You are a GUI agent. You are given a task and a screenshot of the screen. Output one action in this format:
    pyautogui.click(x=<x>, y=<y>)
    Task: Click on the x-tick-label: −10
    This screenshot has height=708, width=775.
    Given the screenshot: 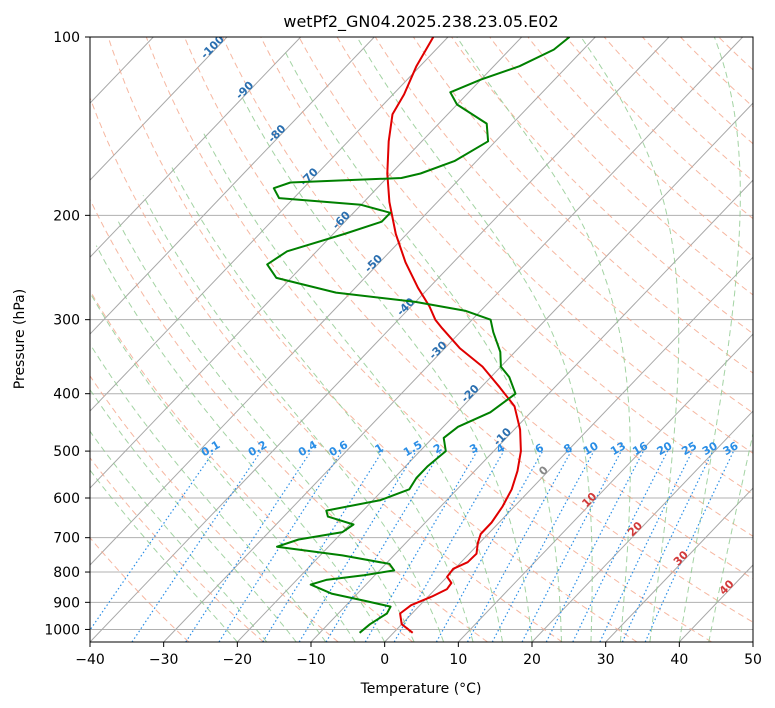 What is the action you would take?
    pyautogui.click(x=311, y=660)
    